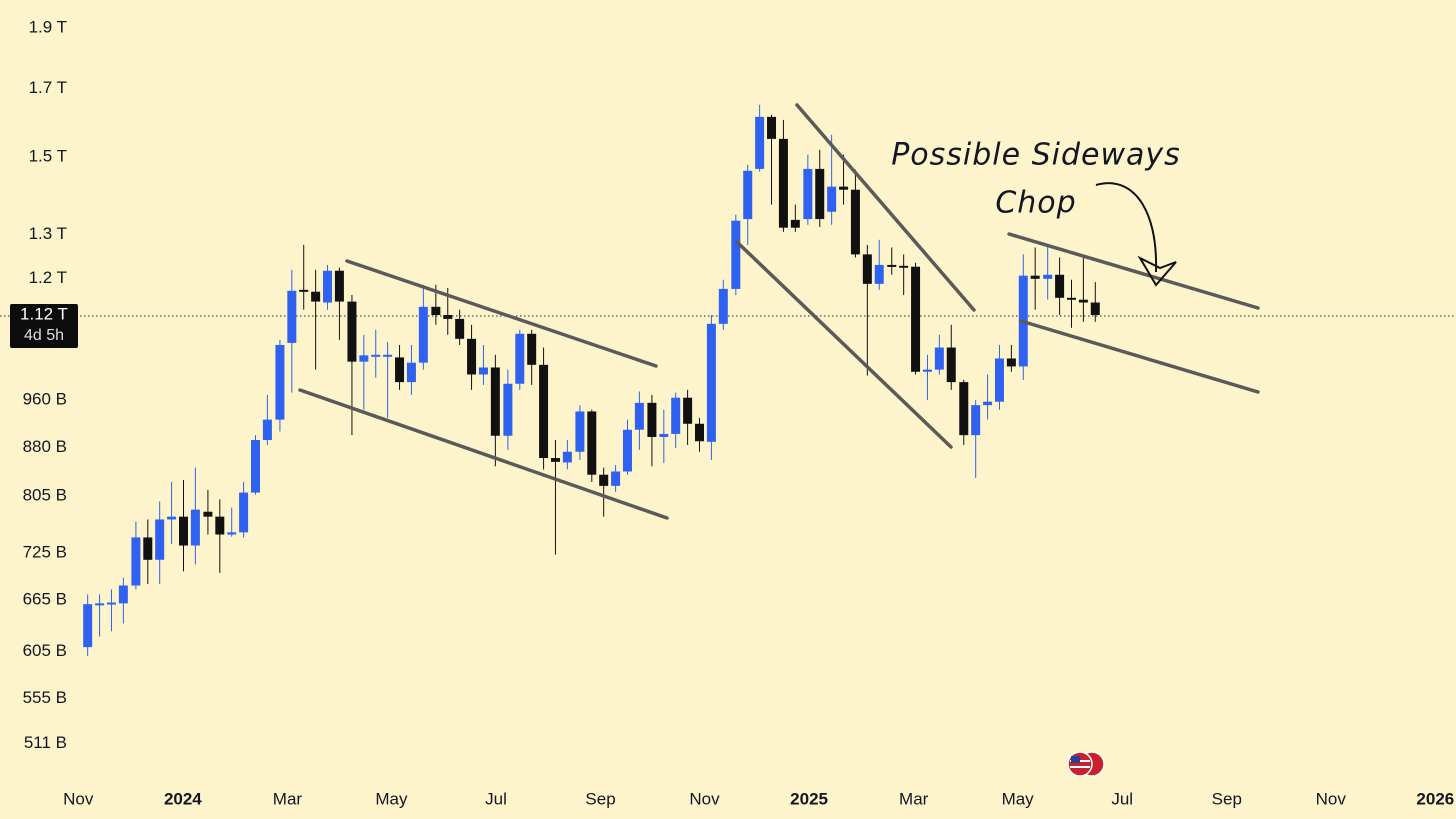 Image resolution: width=1456 pixels, height=819 pixels. What do you see at coordinates (48, 87) in the screenshot?
I see `y-tick-label: 1.7 T` at bounding box center [48, 87].